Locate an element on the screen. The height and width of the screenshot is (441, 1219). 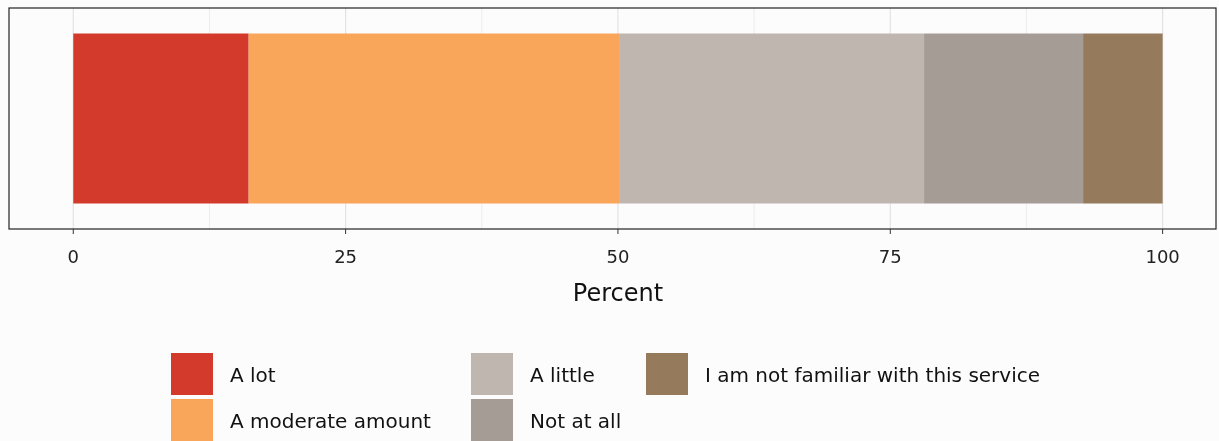
x-axis-title: Percent is located at coordinates (618, 293).